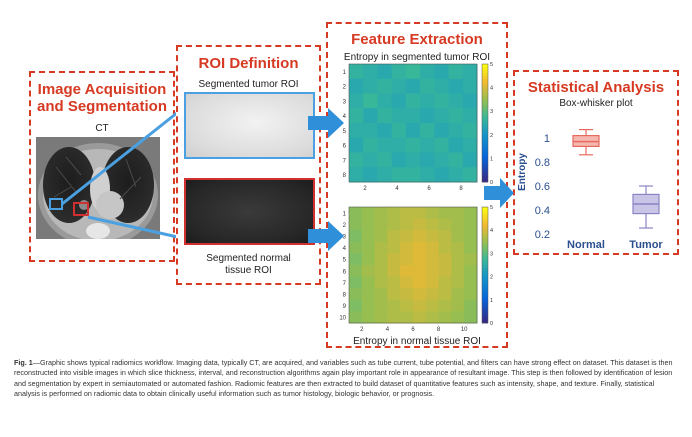 This screenshot has width=692, height=437. I want to click on colorbar-tick: 4, so click(491, 89).